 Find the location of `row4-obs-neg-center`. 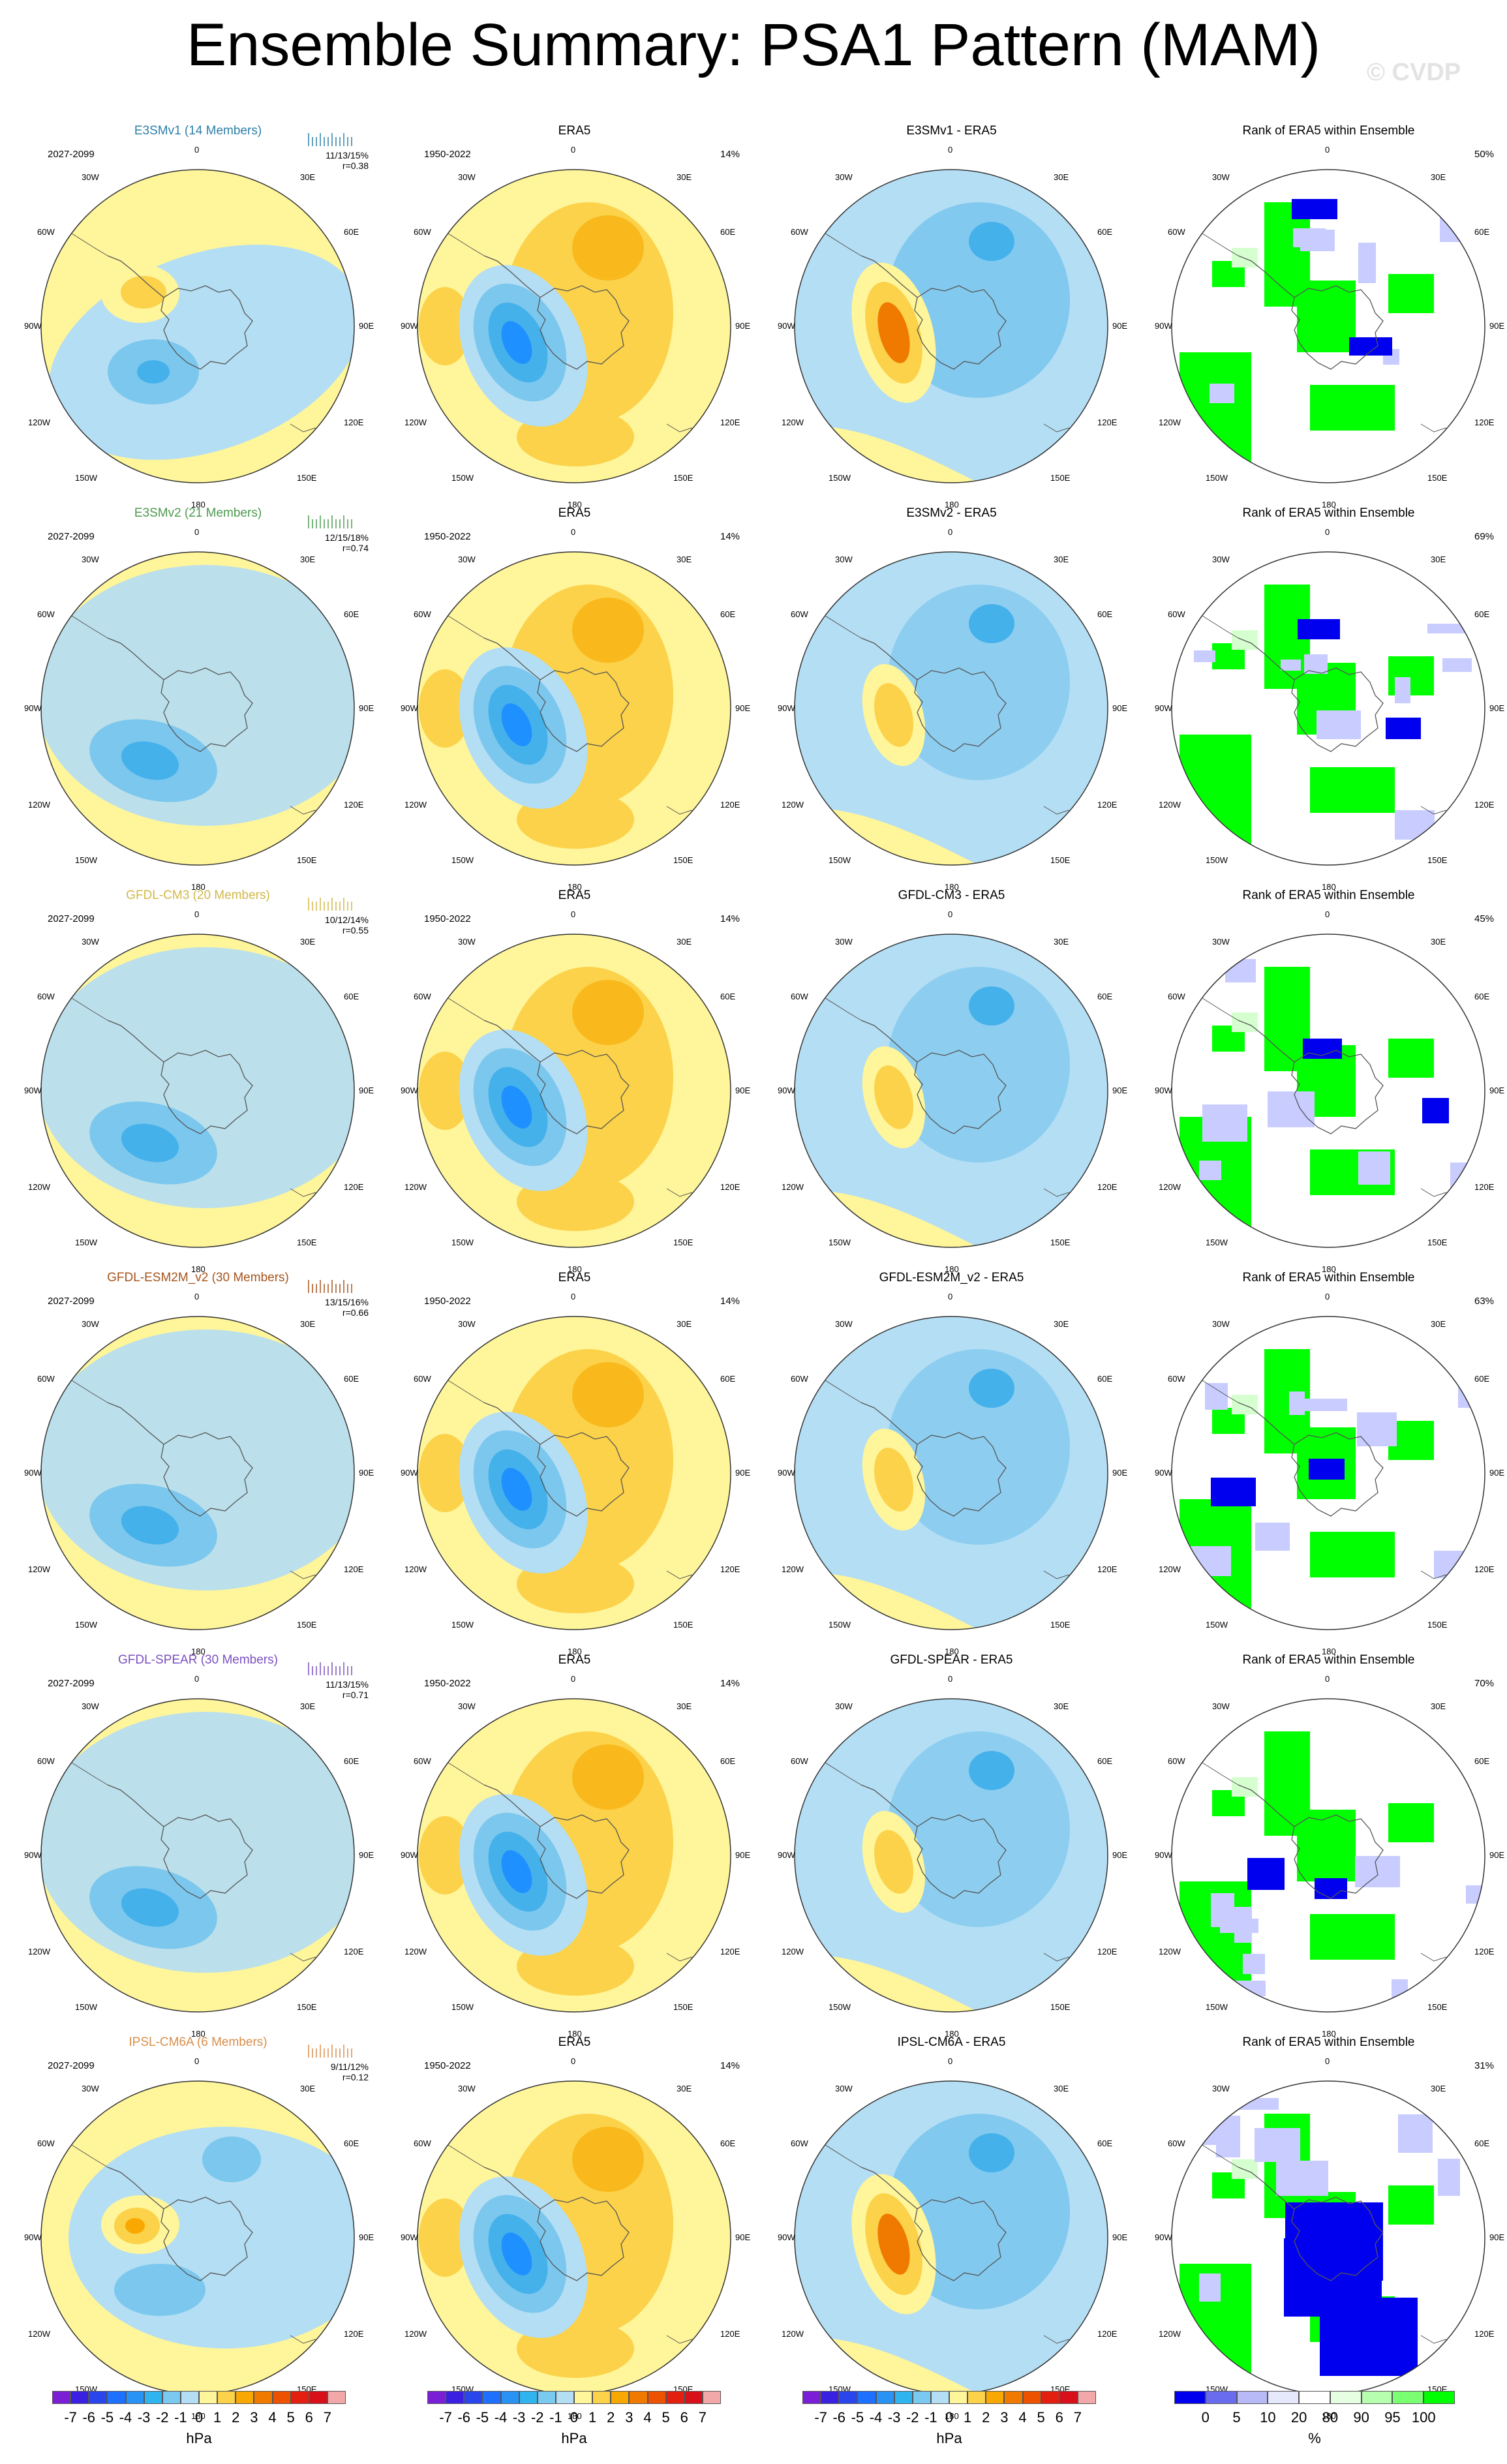

row4-obs-neg-center is located at coordinates (516, 1489).